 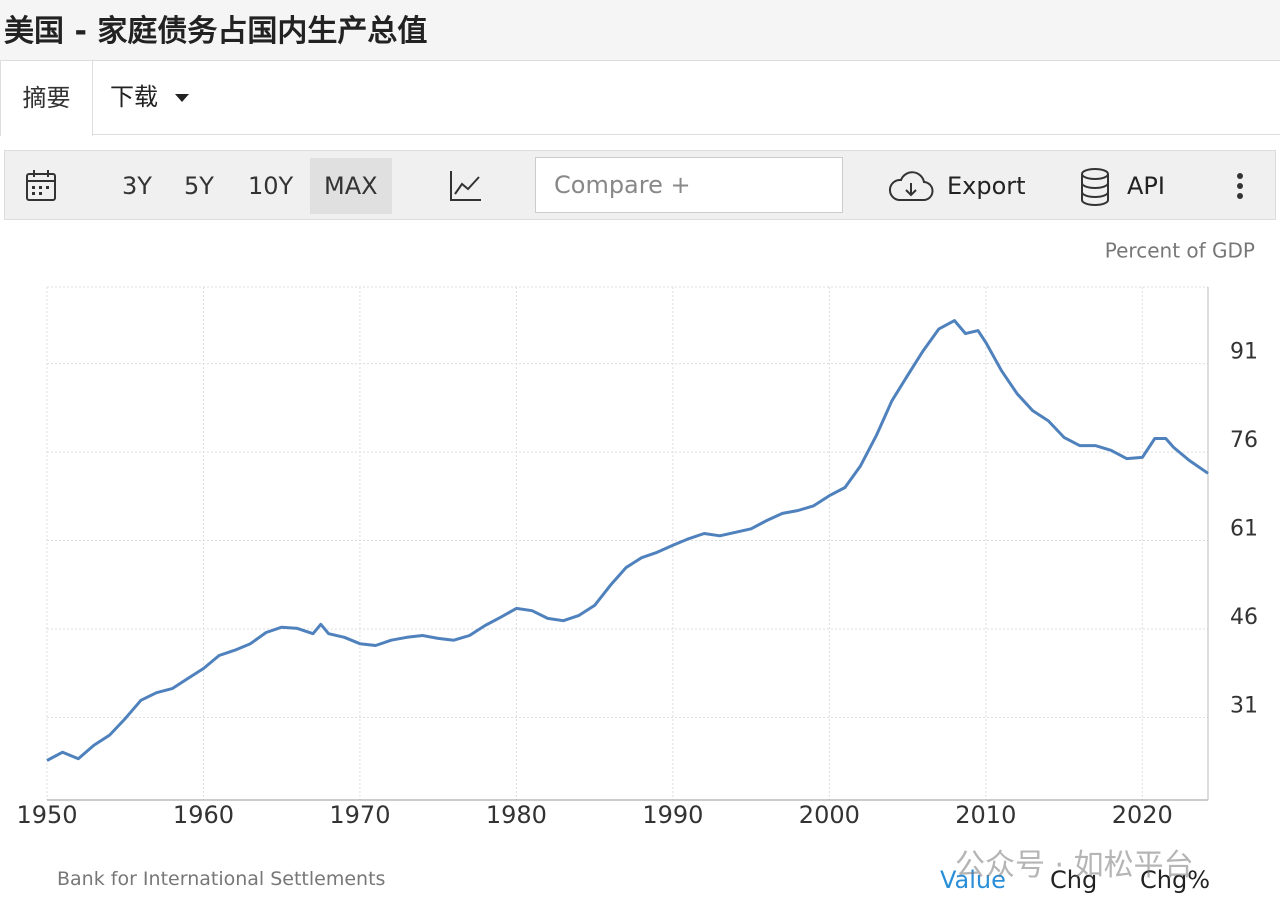 What do you see at coordinates (46, 815) in the screenshot?
I see `x-tick-label: 1950` at bounding box center [46, 815].